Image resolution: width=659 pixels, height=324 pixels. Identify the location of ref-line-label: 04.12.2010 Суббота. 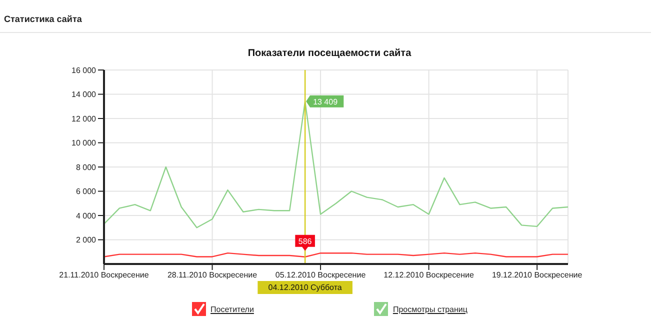
(305, 287).